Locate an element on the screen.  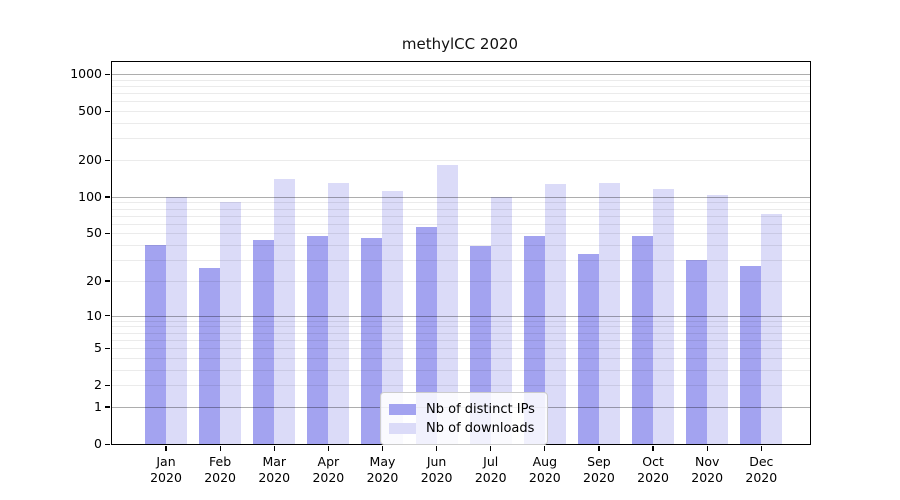
legend-swatch-distinct-ips is located at coordinates (402, 409).